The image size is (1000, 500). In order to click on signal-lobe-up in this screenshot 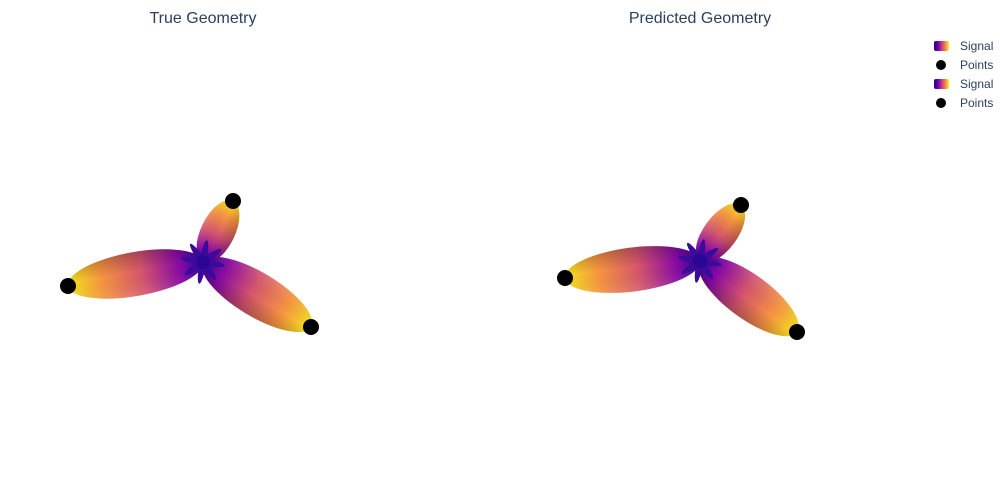, I will do `click(720, 233)`.